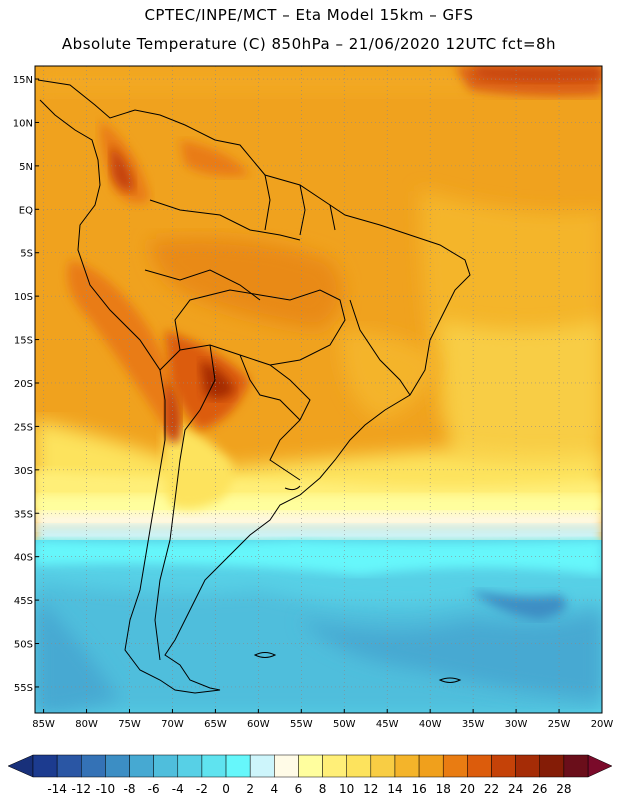 This screenshot has width=618, height=800. Describe the element at coordinates (23, 688) in the screenshot. I see `lat-tick-label: 55S` at that location.